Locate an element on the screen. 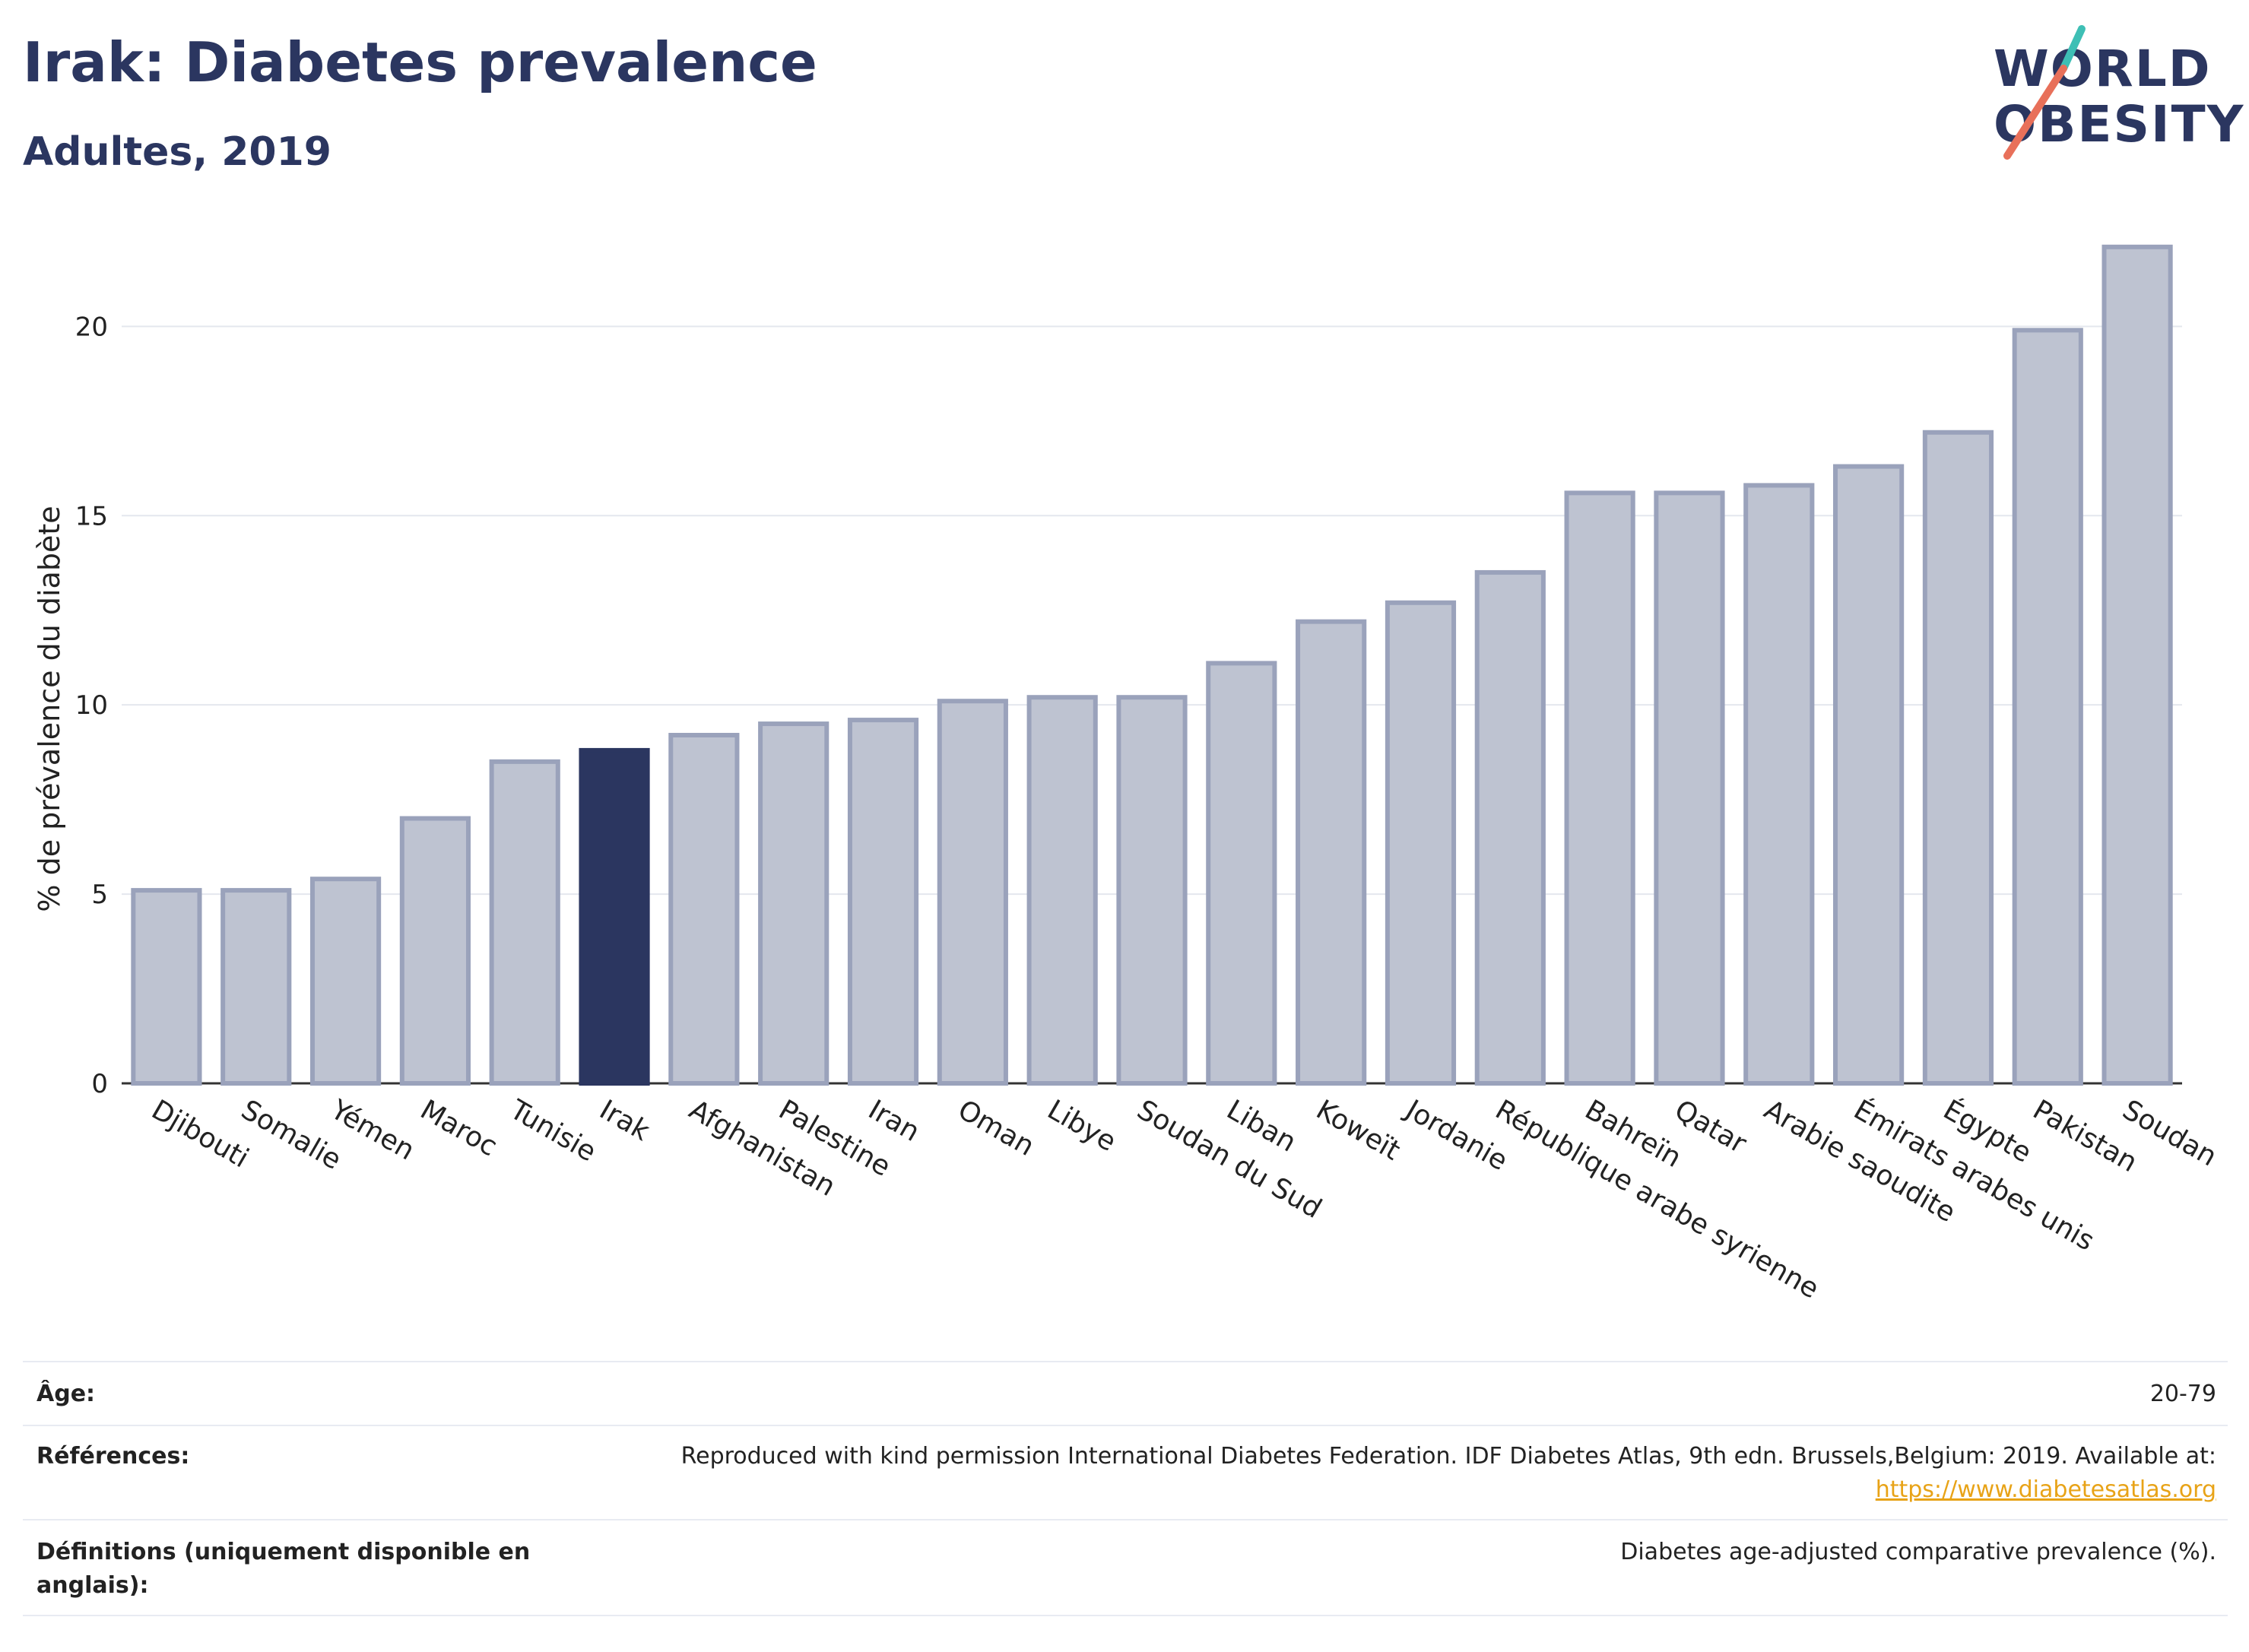 Image resolution: width=2249 pixels, height=1652 pixels. bar-liban is located at coordinates (1241, 873).